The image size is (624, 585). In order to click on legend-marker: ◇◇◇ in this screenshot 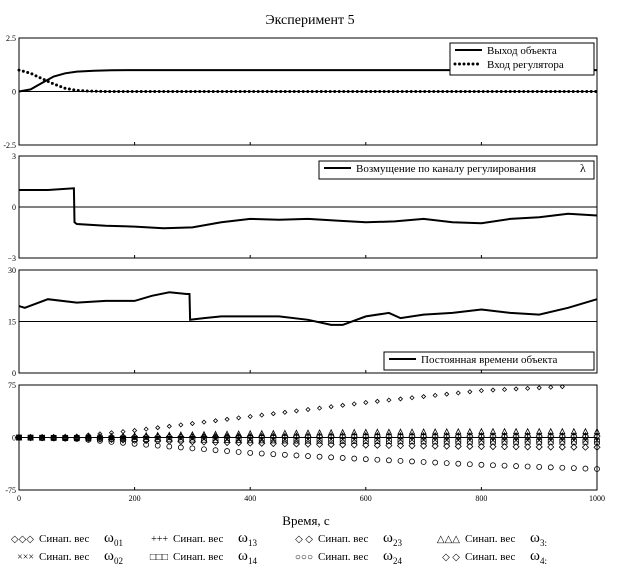, I will do `click(22, 539)`.